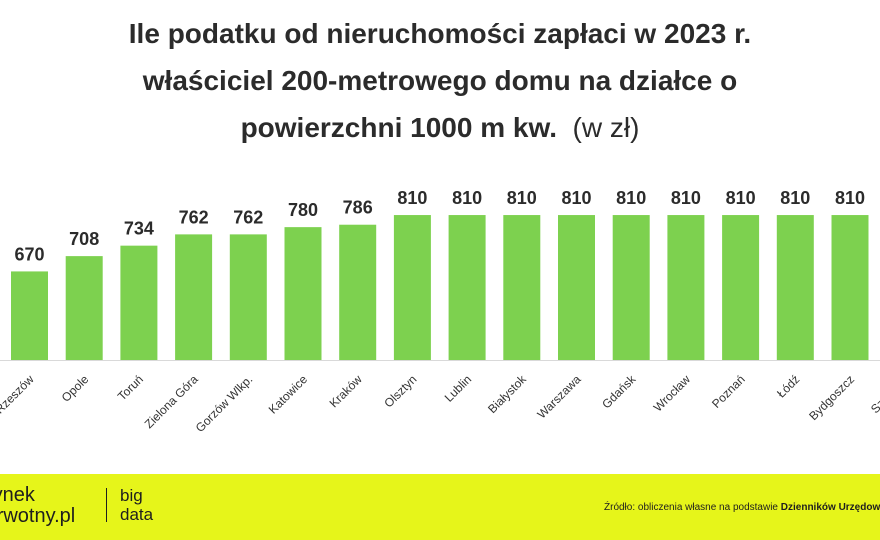  Describe the element at coordinates (130, 387) in the screenshot. I see `x-tick-label: Toruń` at that location.